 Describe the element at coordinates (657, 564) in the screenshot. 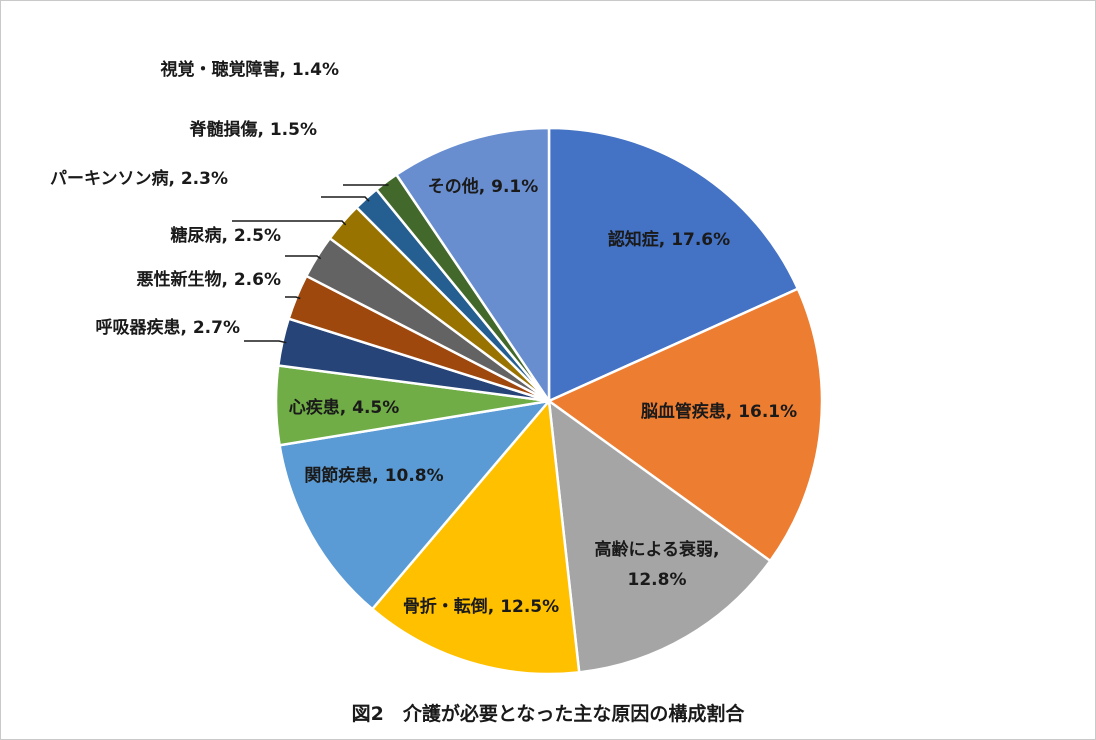

I see `data-label-3: 高齢による衰弱, 12.8%` at that location.